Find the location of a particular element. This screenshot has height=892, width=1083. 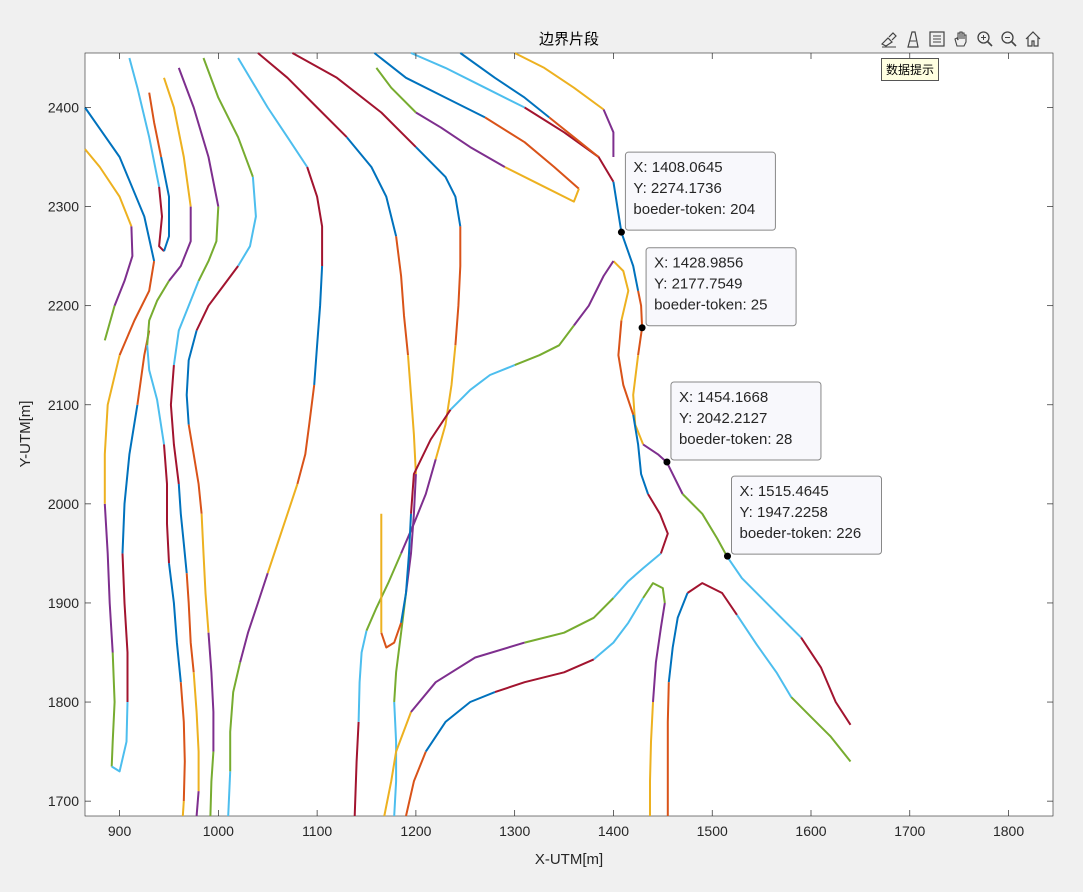

axes-toolbar is located at coordinates (966, 39).